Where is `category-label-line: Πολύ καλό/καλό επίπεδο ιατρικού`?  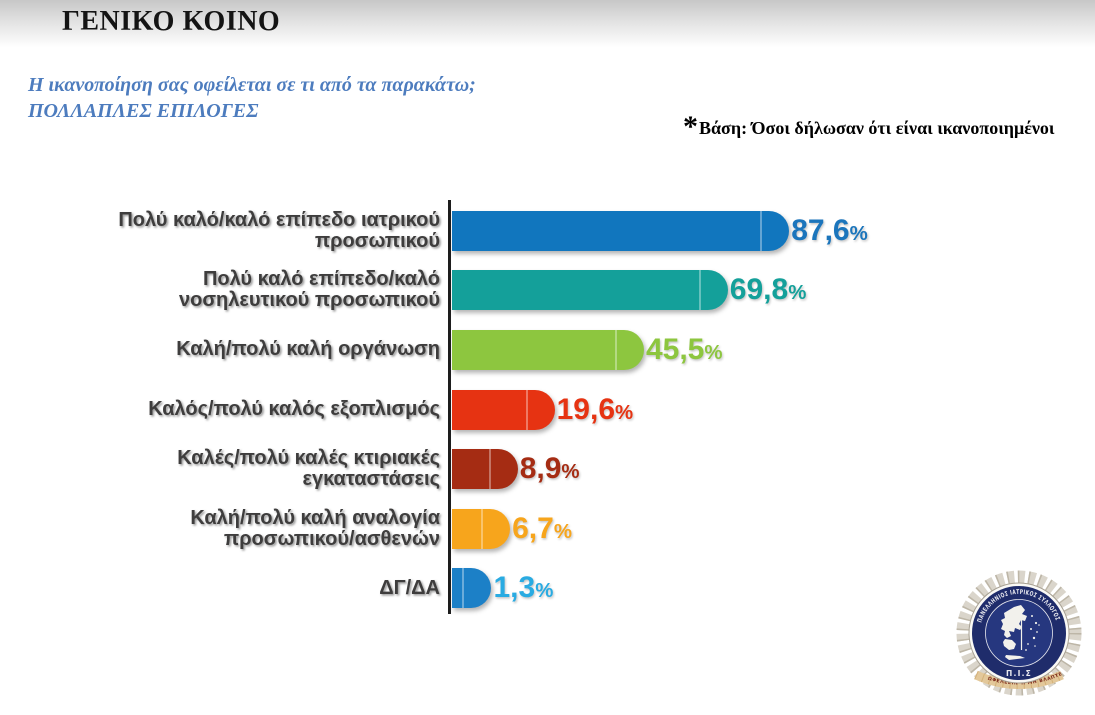 category-label-line: Πολύ καλό/καλό επίπεδο ιατρικού is located at coordinates (279, 219).